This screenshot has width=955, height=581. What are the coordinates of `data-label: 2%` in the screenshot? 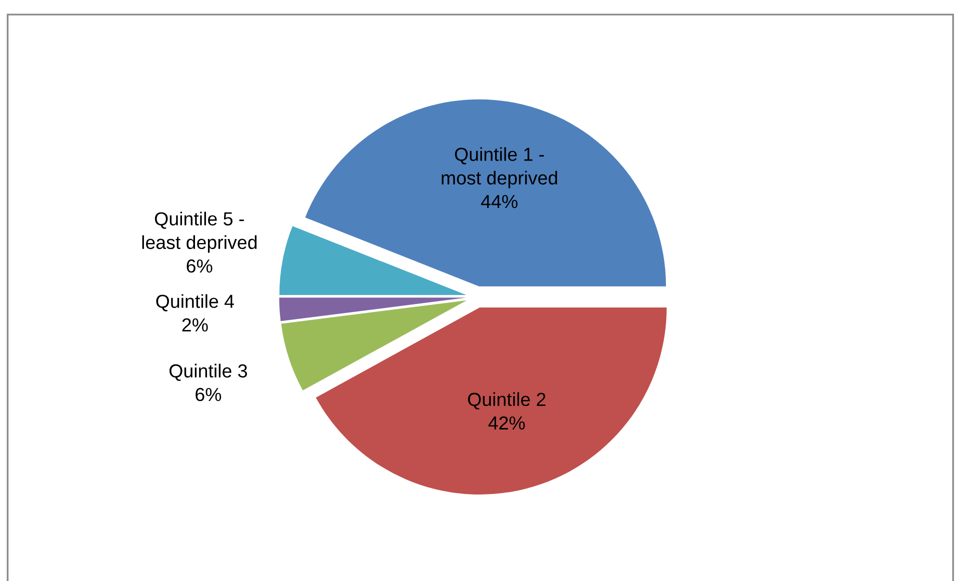 It's located at (195, 325).